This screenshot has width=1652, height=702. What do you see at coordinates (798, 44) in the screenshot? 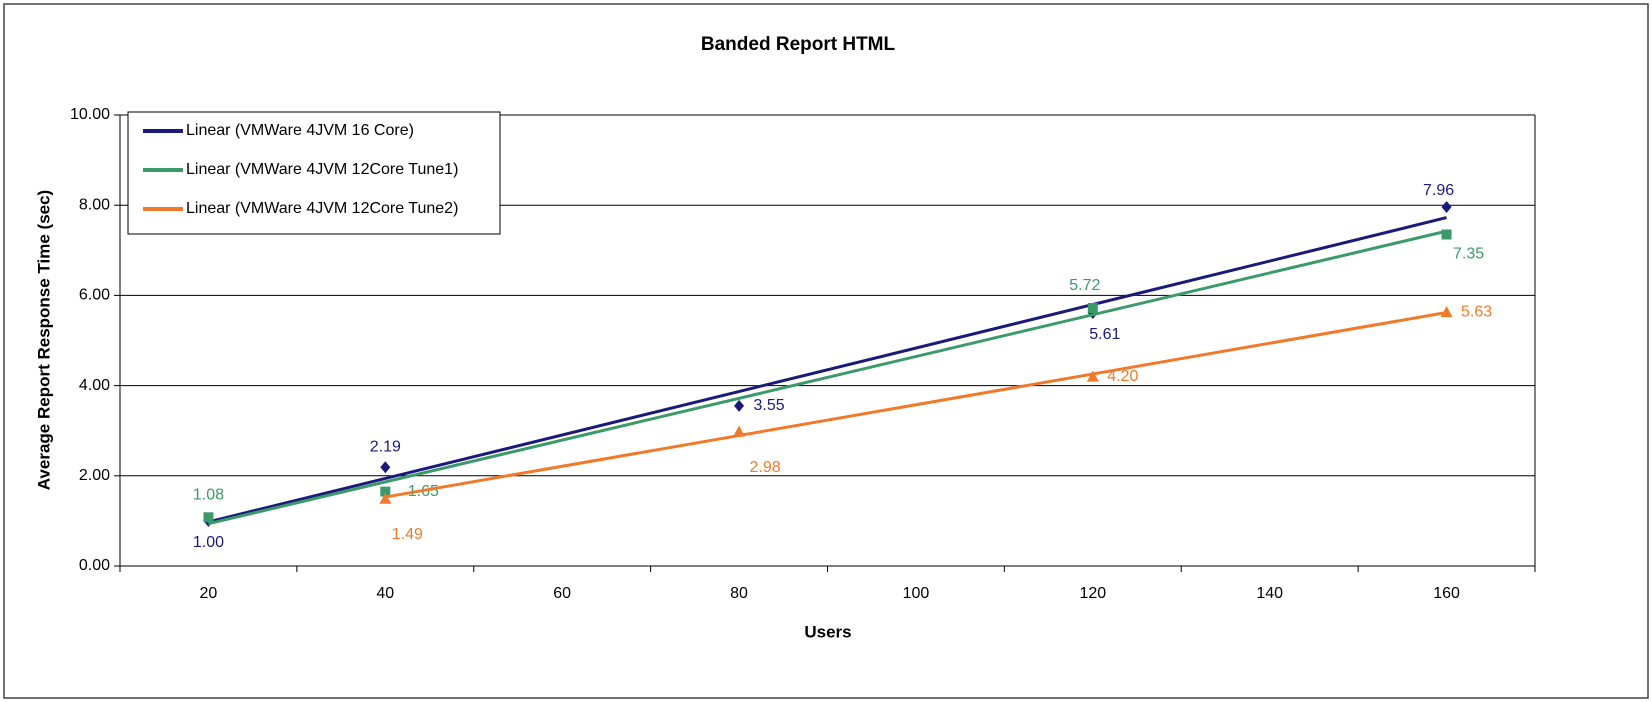
I see `chart-title: Banded Report HTML` at bounding box center [798, 44].